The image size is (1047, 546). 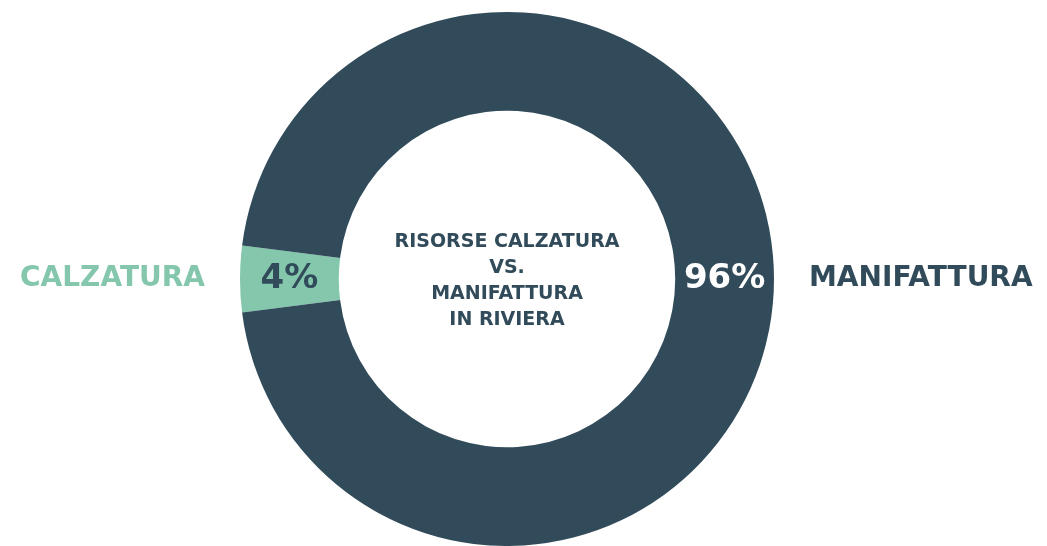 What do you see at coordinates (113, 277) in the screenshot?
I see `slice-label: CALZATURA` at bounding box center [113, 277].